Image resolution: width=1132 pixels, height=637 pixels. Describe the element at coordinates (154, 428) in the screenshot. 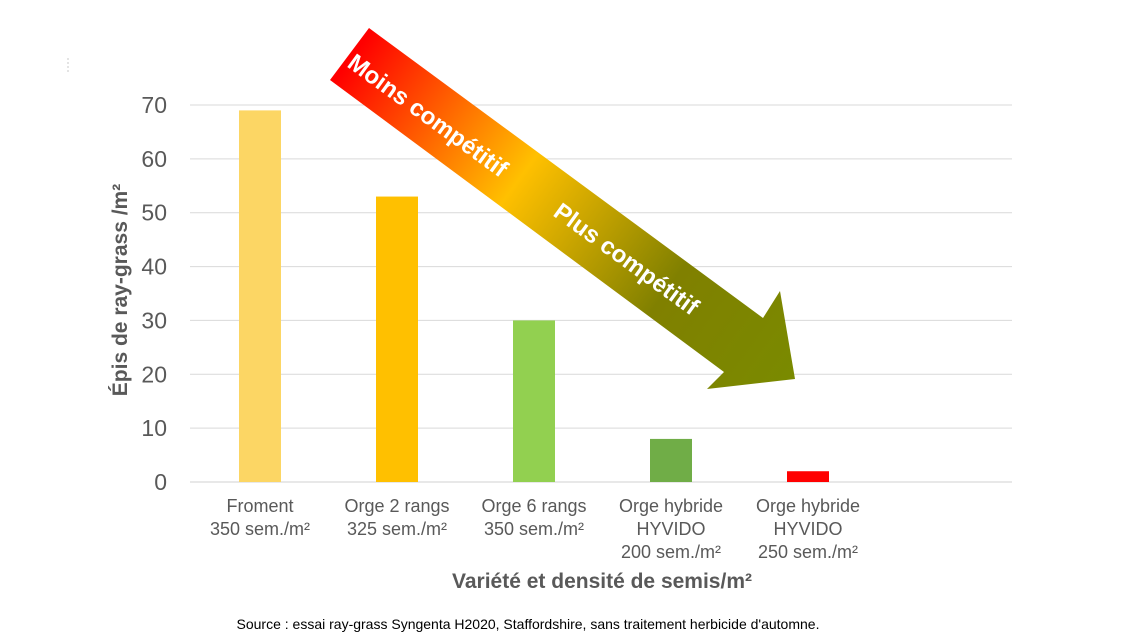

I see `y-tick-label: 10` at that location.